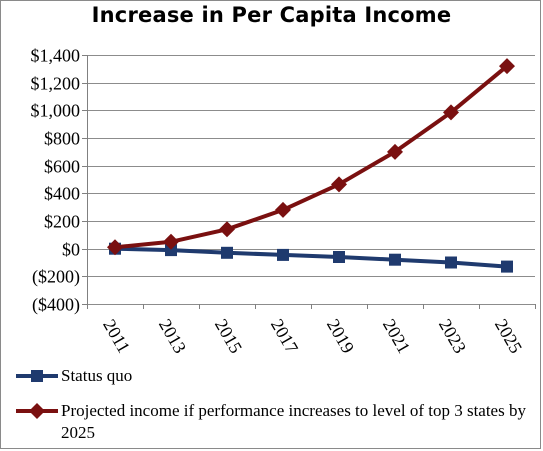 This screenshot has width=543, height=451. What do you see at coordinates (228, 335) in the screenshot?
I see `x-tick-label: 2015` at bounding box center [228, 335].